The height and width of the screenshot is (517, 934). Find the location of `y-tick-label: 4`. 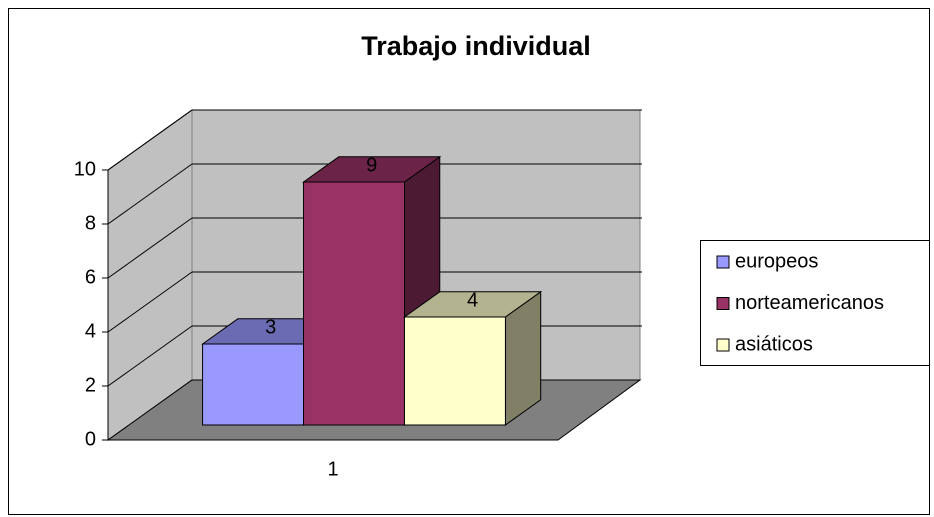

y-tick-label: 4 is located at coordinates (90, 331).